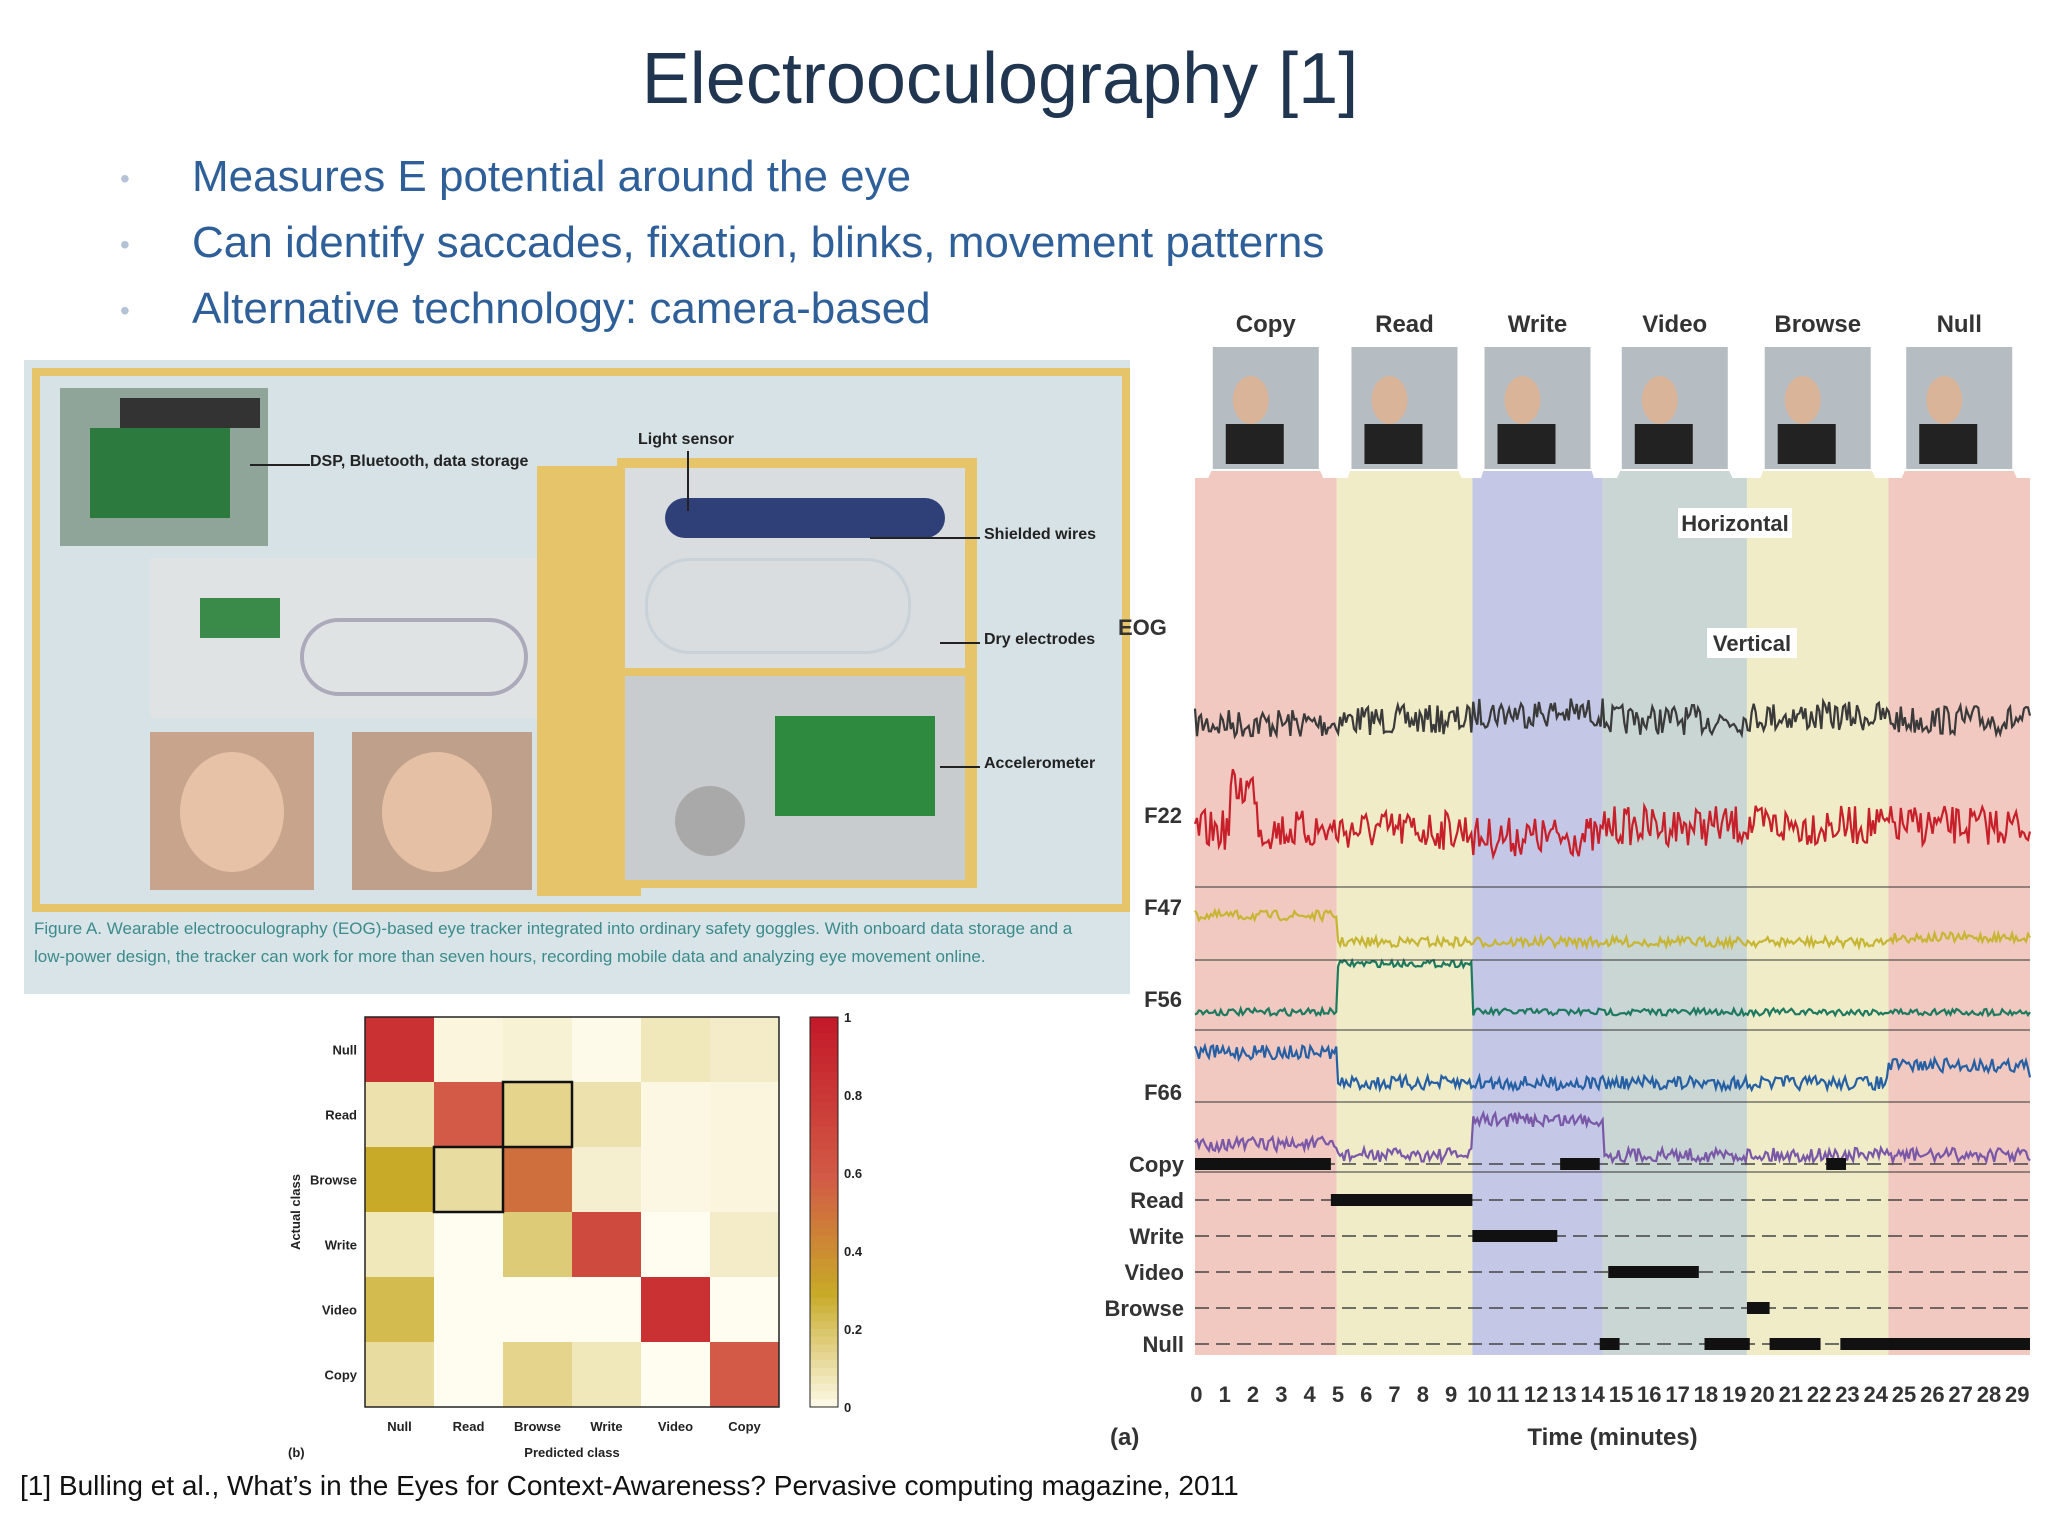 The width and height of the screenshot is (2048, 1536). Describe the element at coordinates (469, 1426) in the screenshot. I see `heatmap-col-label: Read` at that location.